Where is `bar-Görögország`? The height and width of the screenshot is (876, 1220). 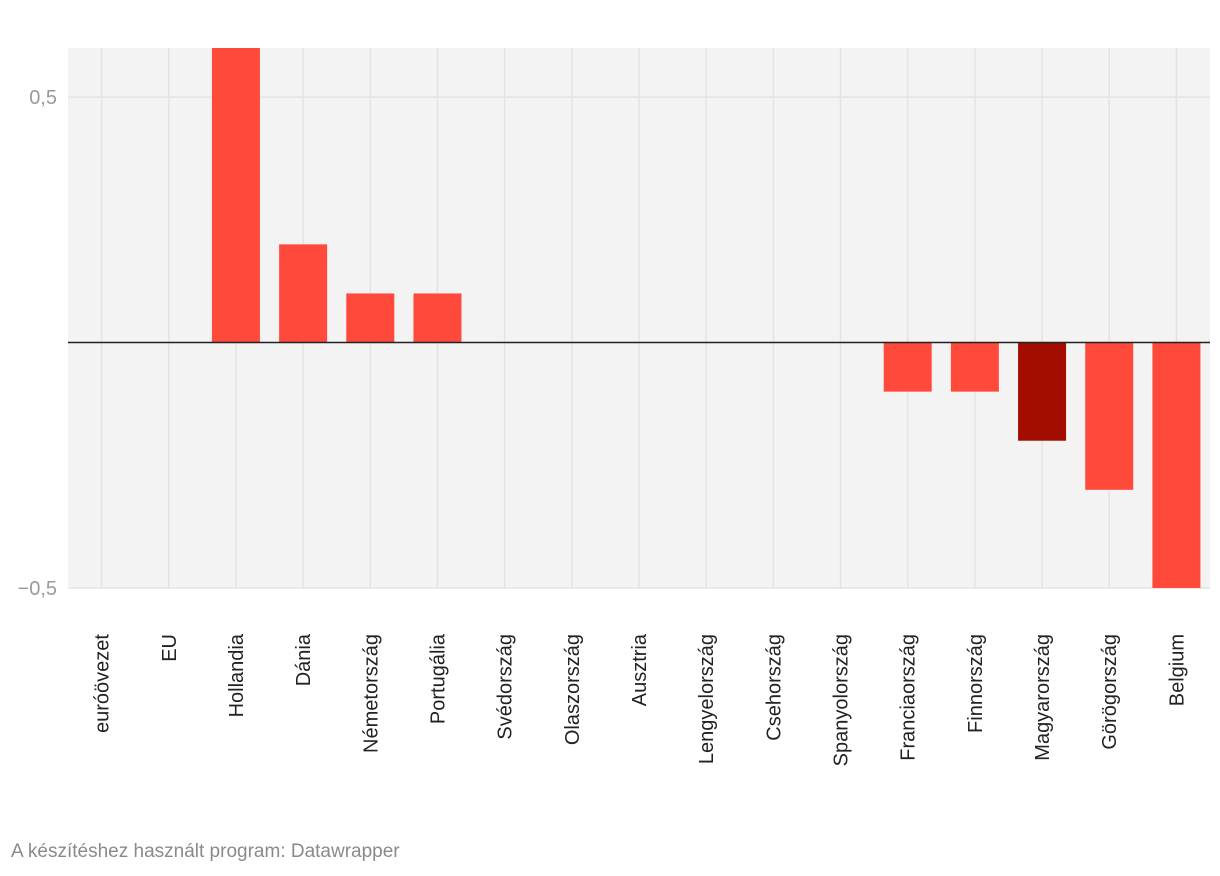 bar-Görögország is located at coordinates (1109, 416).